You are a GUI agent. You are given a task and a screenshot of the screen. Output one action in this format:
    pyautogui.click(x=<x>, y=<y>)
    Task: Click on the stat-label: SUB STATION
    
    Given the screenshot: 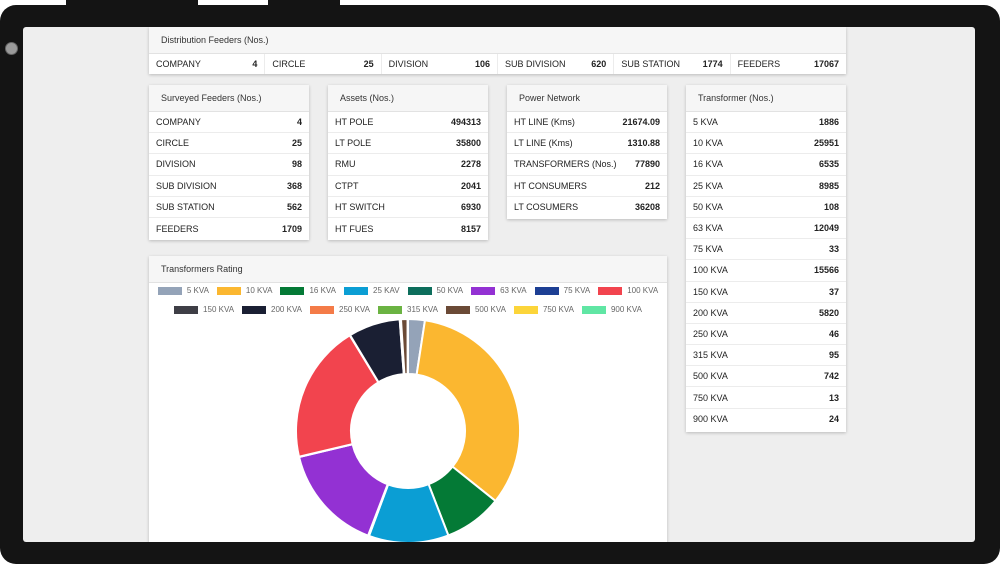 What is the action you would take?
    pyautogui.click(x=185, y=206)
    